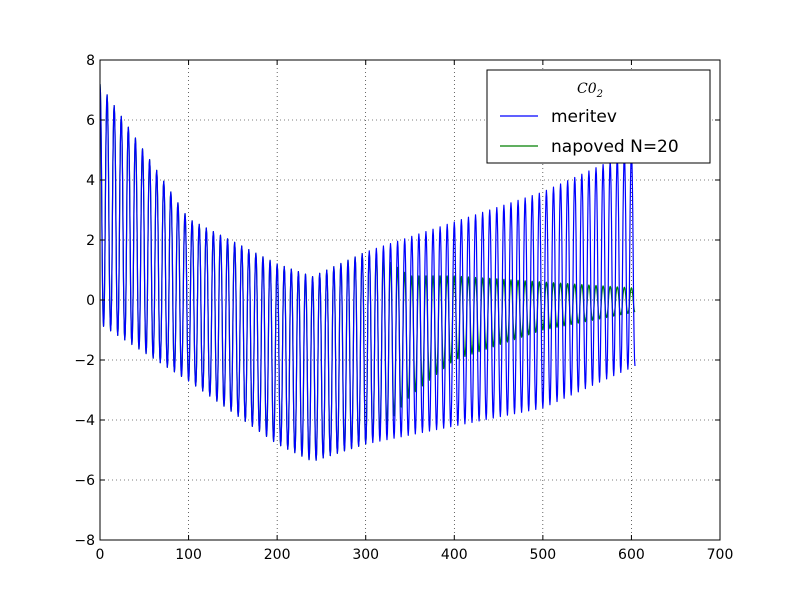 Image resolution: width=800 pixels, height=600 pixels. I want to click on x-tick-label: 200, so click(277, 555).